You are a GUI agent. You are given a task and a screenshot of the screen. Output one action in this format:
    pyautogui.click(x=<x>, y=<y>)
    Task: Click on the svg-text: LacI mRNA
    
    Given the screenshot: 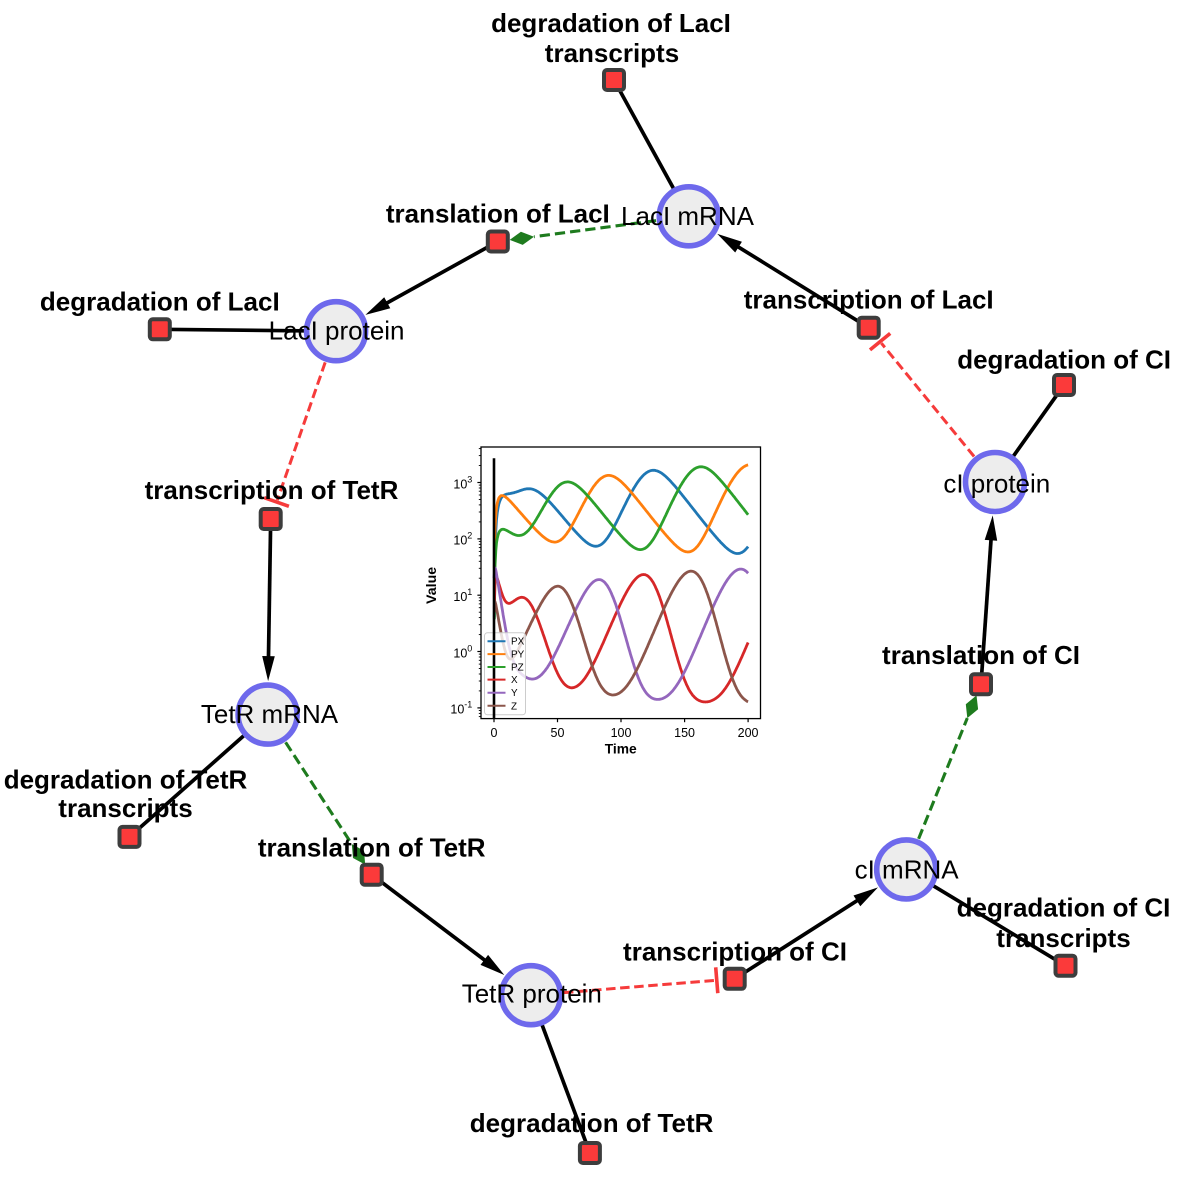 What is the action you would take?
    pyautogui.click(x=688, y=216)
    